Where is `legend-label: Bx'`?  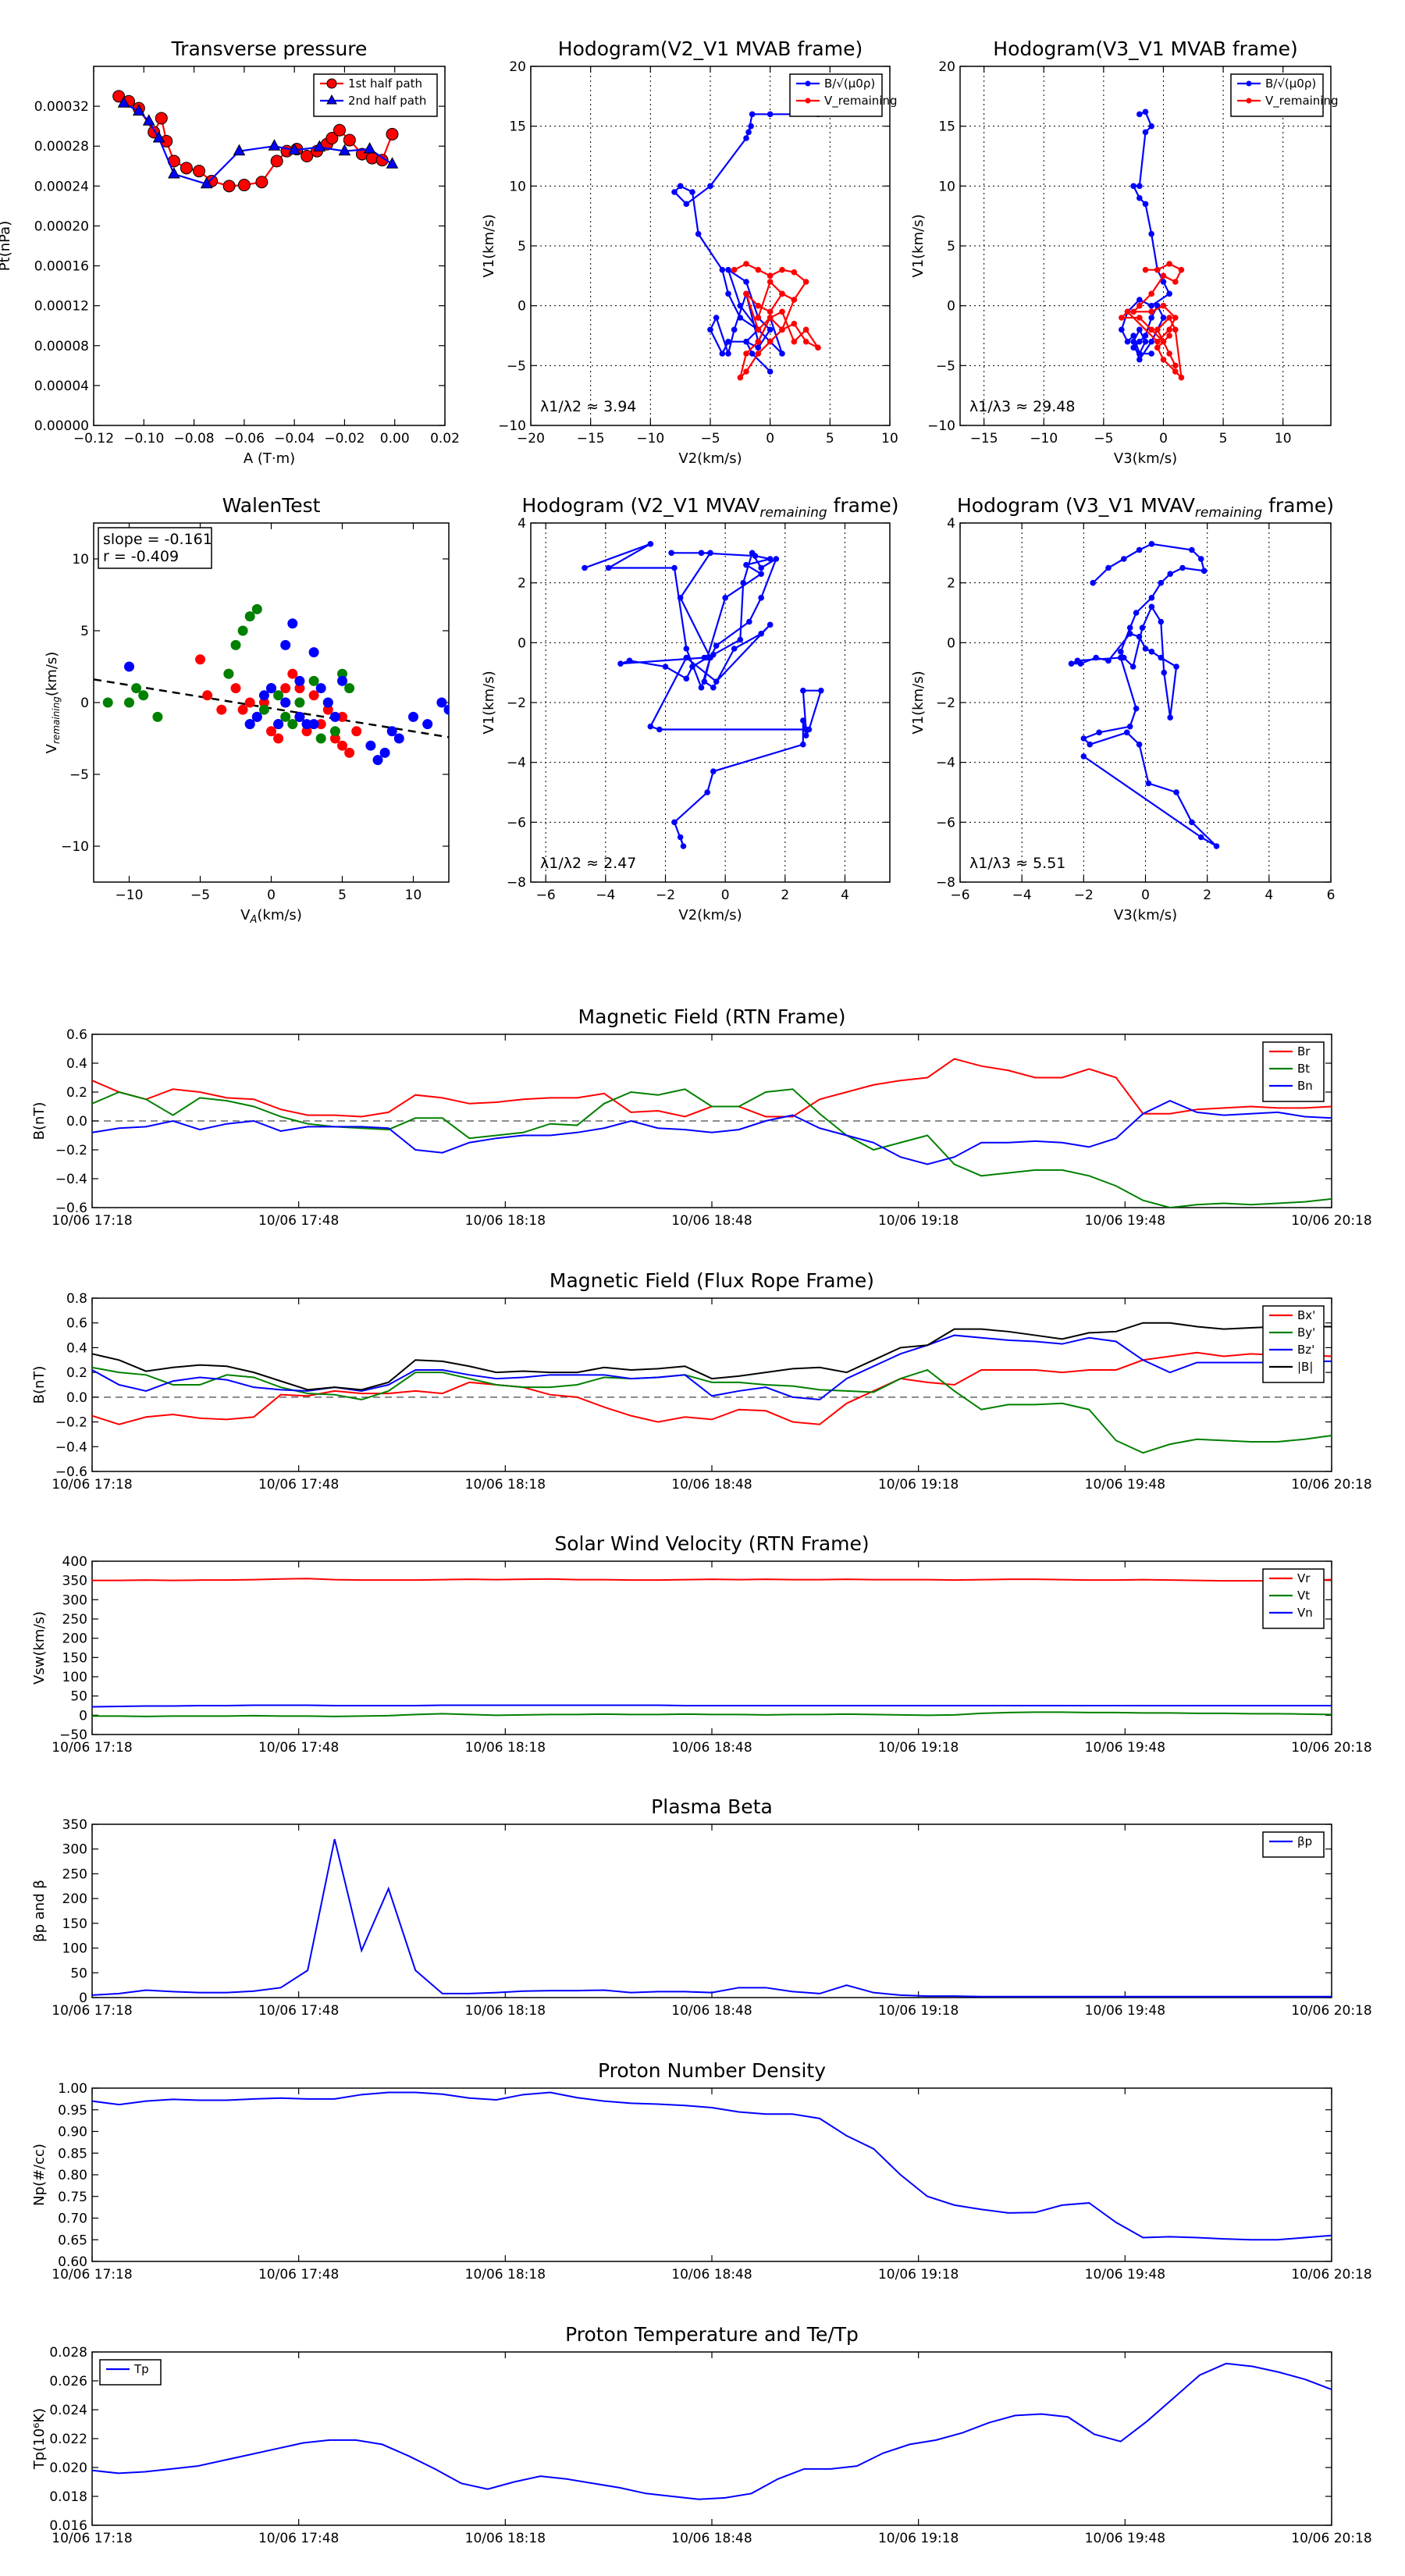 legend-label: Bx' is located at coordinates (1306, 1315).